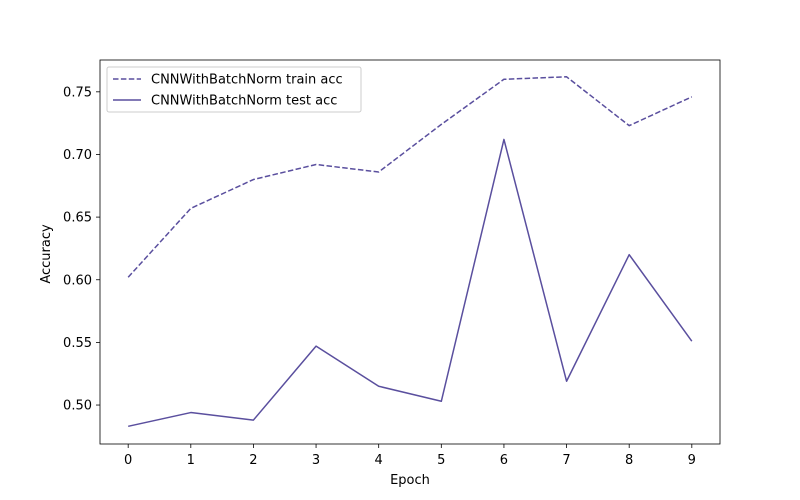  Describe the element at coordinates (77, 280) in the screenshot. I see `y-tick-label: 0.60` at that location.